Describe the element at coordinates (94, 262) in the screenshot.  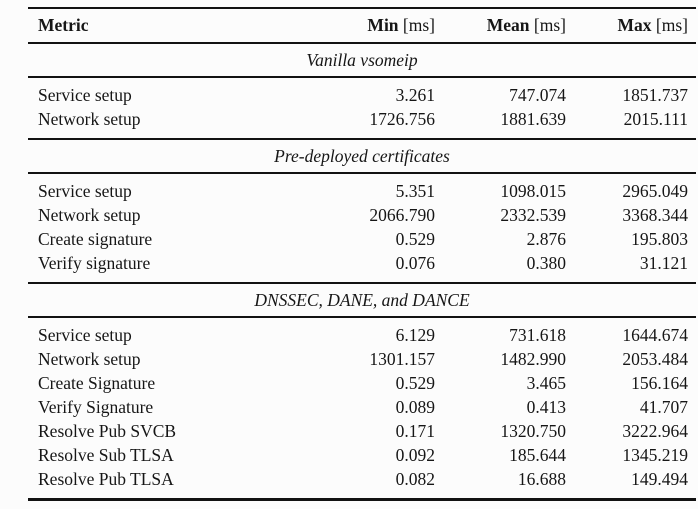
I see `metric-cell: Verify signature` at that location.